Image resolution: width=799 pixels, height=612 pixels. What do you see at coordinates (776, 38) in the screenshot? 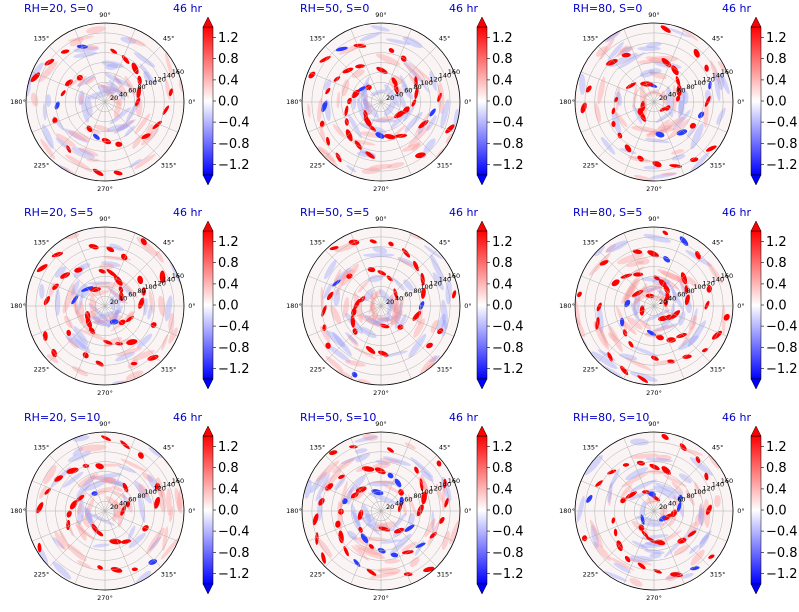
I see `colorbar-tick-label: 1.2` at bounding box center [776, 38].